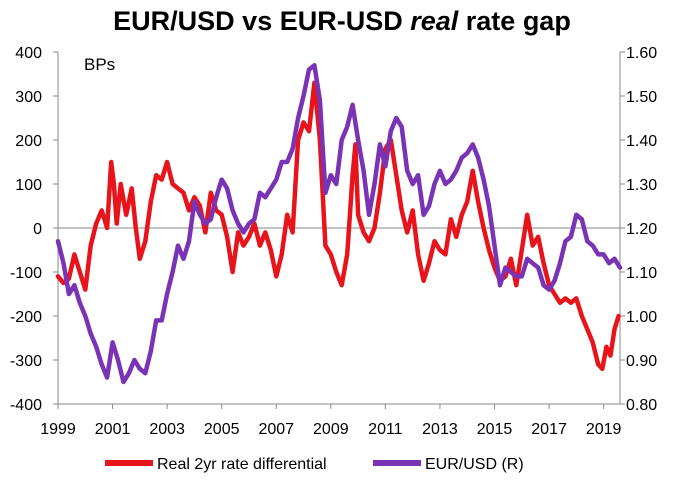 The height and width of the screenshot is (484, 685). What do you see at coordinates (26, 273) in the screenshot?
I see `left-tick-label: -100` at bounding box center [26, 273].